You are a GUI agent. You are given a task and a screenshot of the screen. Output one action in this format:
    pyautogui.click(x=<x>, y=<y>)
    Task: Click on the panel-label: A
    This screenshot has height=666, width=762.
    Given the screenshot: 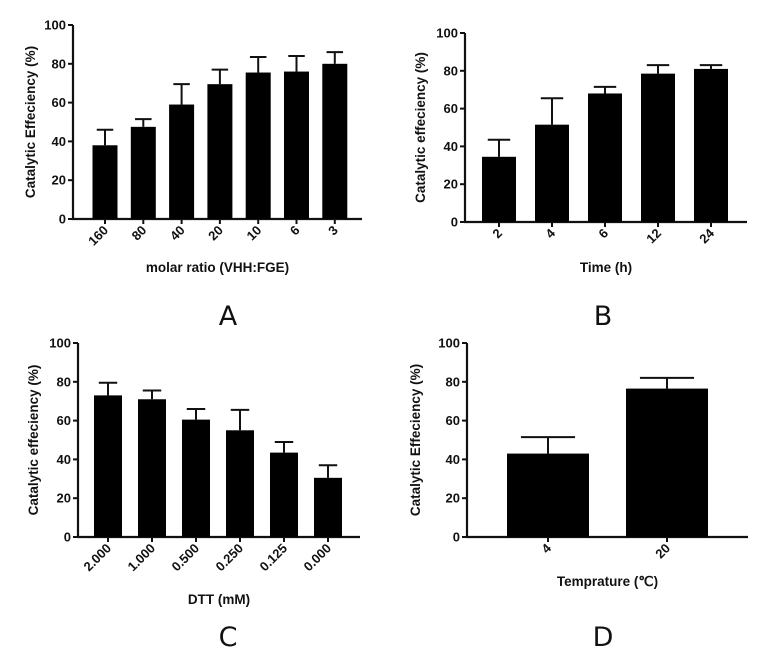 What is the action you would take?
    pyautogui.click(x=228, y=316)
    